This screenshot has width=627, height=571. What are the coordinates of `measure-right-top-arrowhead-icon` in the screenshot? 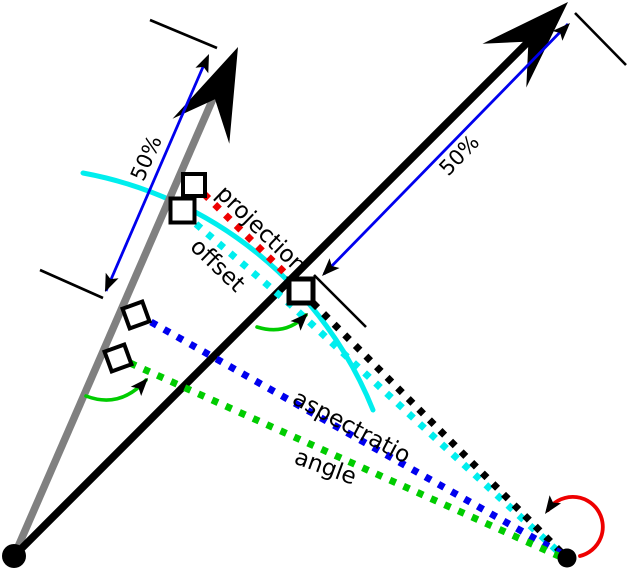 It's located at (561, 32).